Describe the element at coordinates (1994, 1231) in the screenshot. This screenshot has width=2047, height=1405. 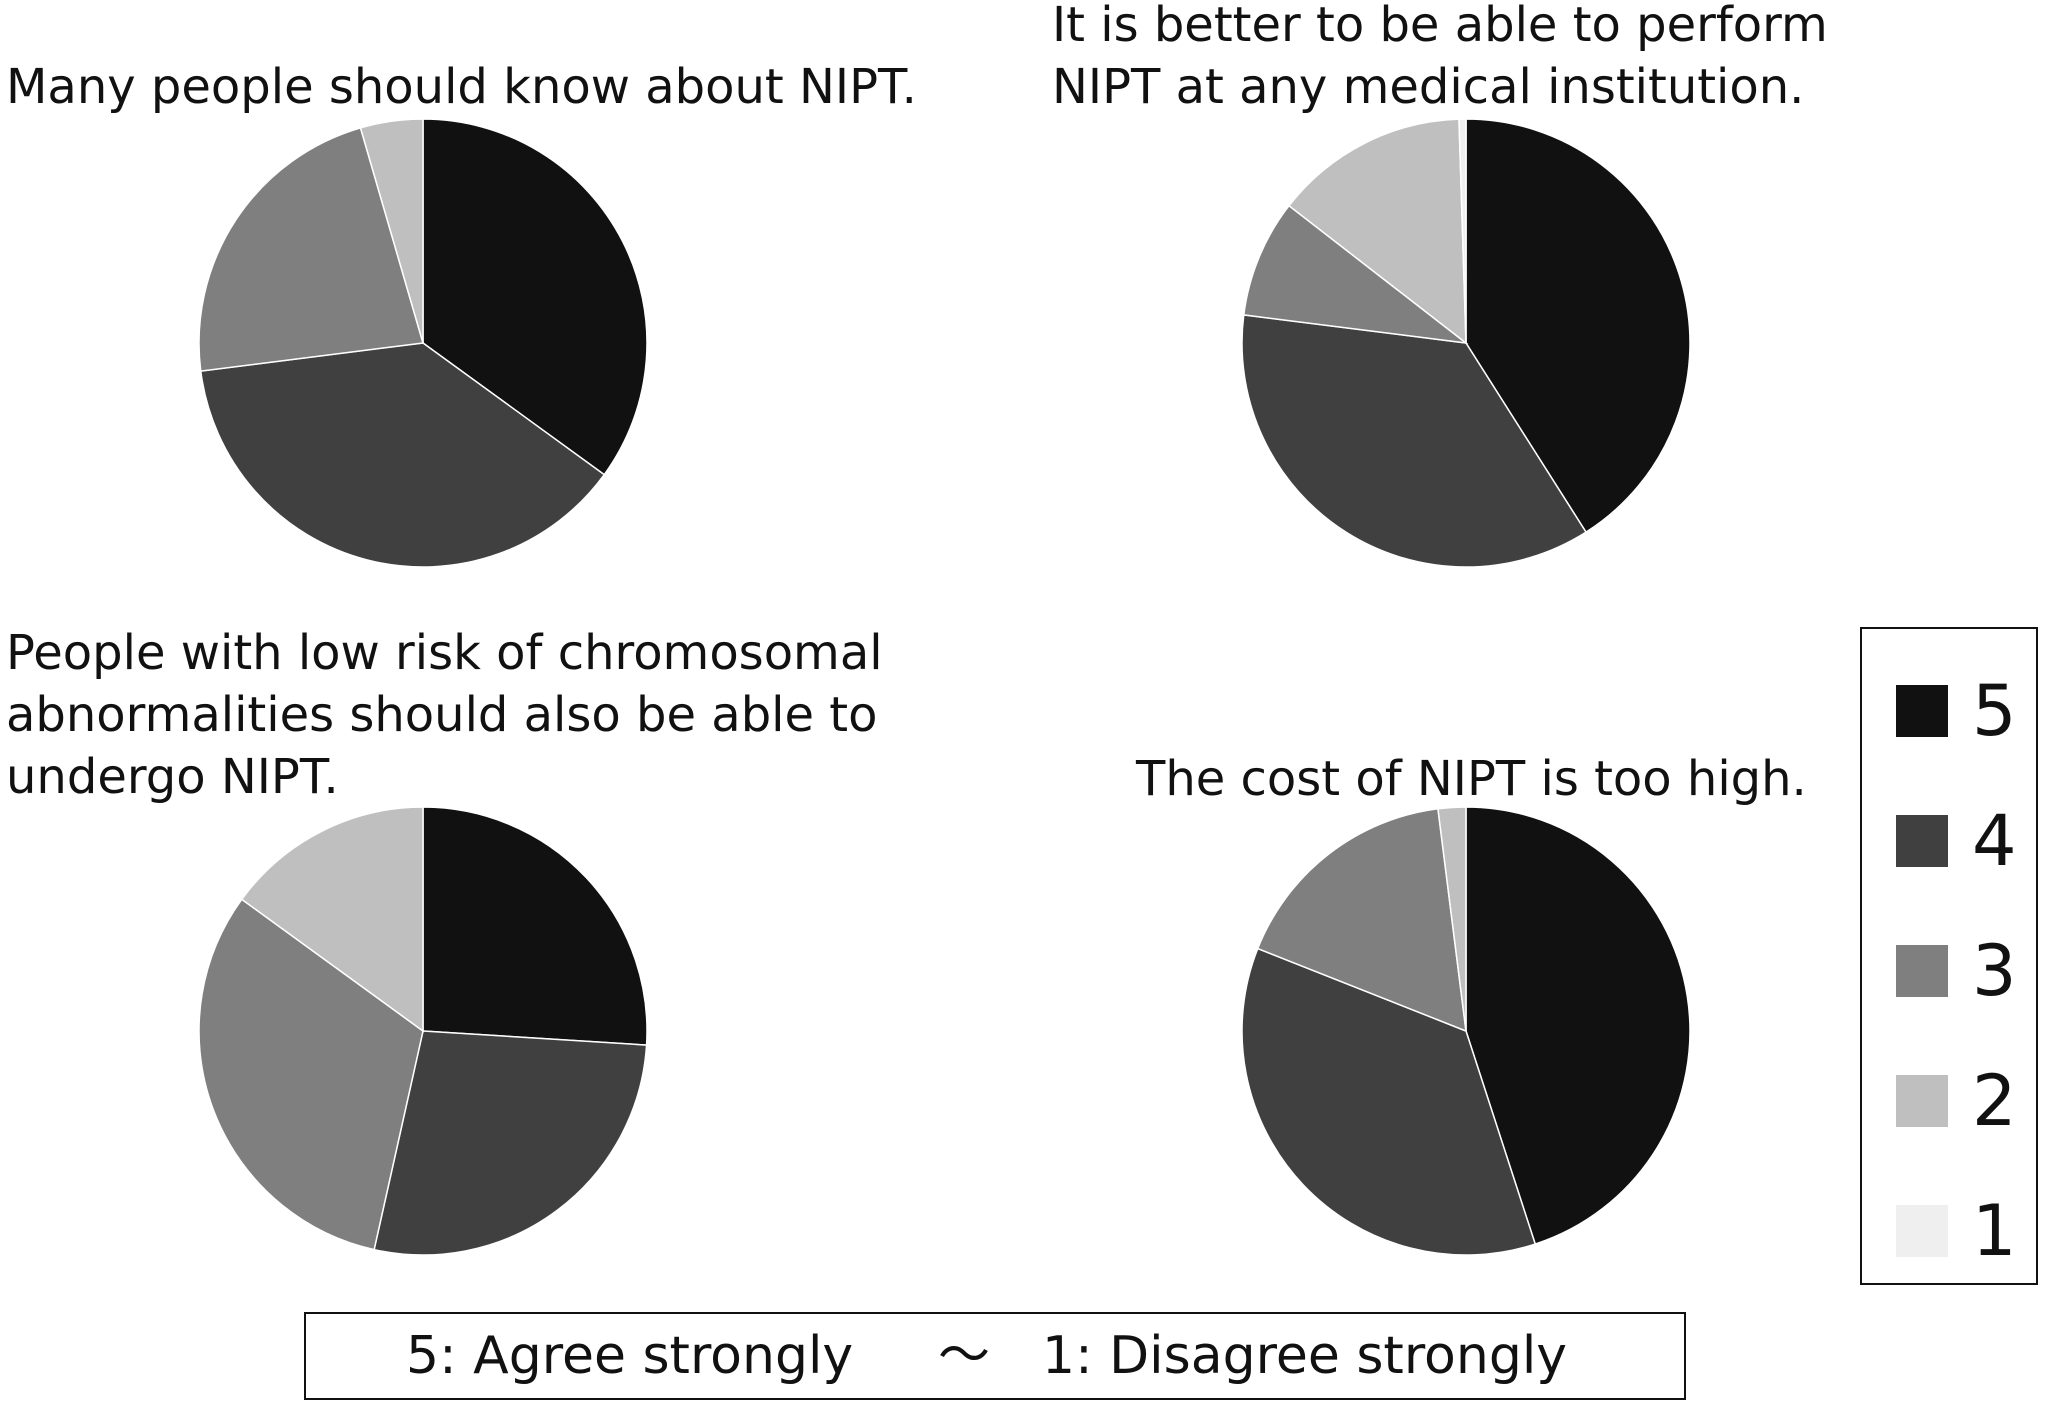
I see `legend-label: 1` at that location.